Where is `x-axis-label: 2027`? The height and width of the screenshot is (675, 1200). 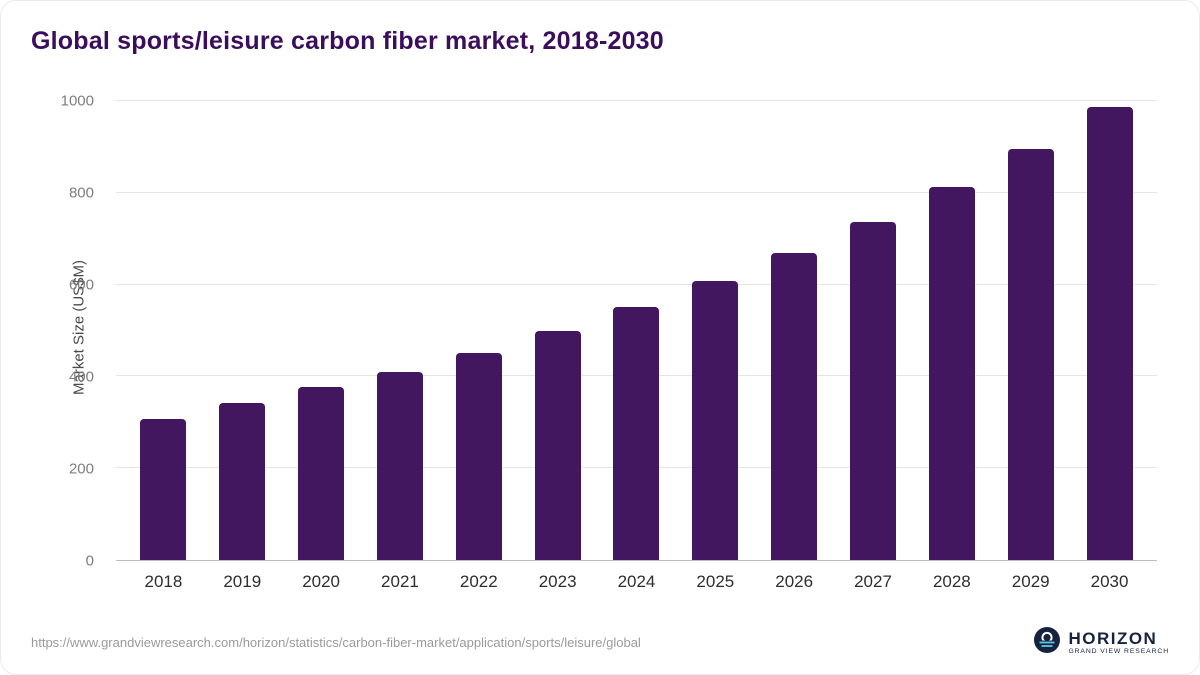 x-axis-label: 2027 is located at coordinates (873, 581).